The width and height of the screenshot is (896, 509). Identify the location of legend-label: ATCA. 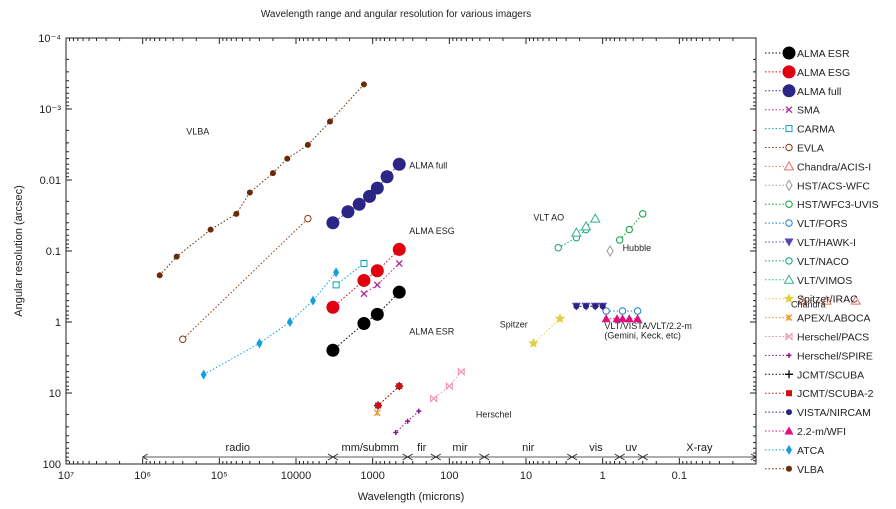
(810, 451).